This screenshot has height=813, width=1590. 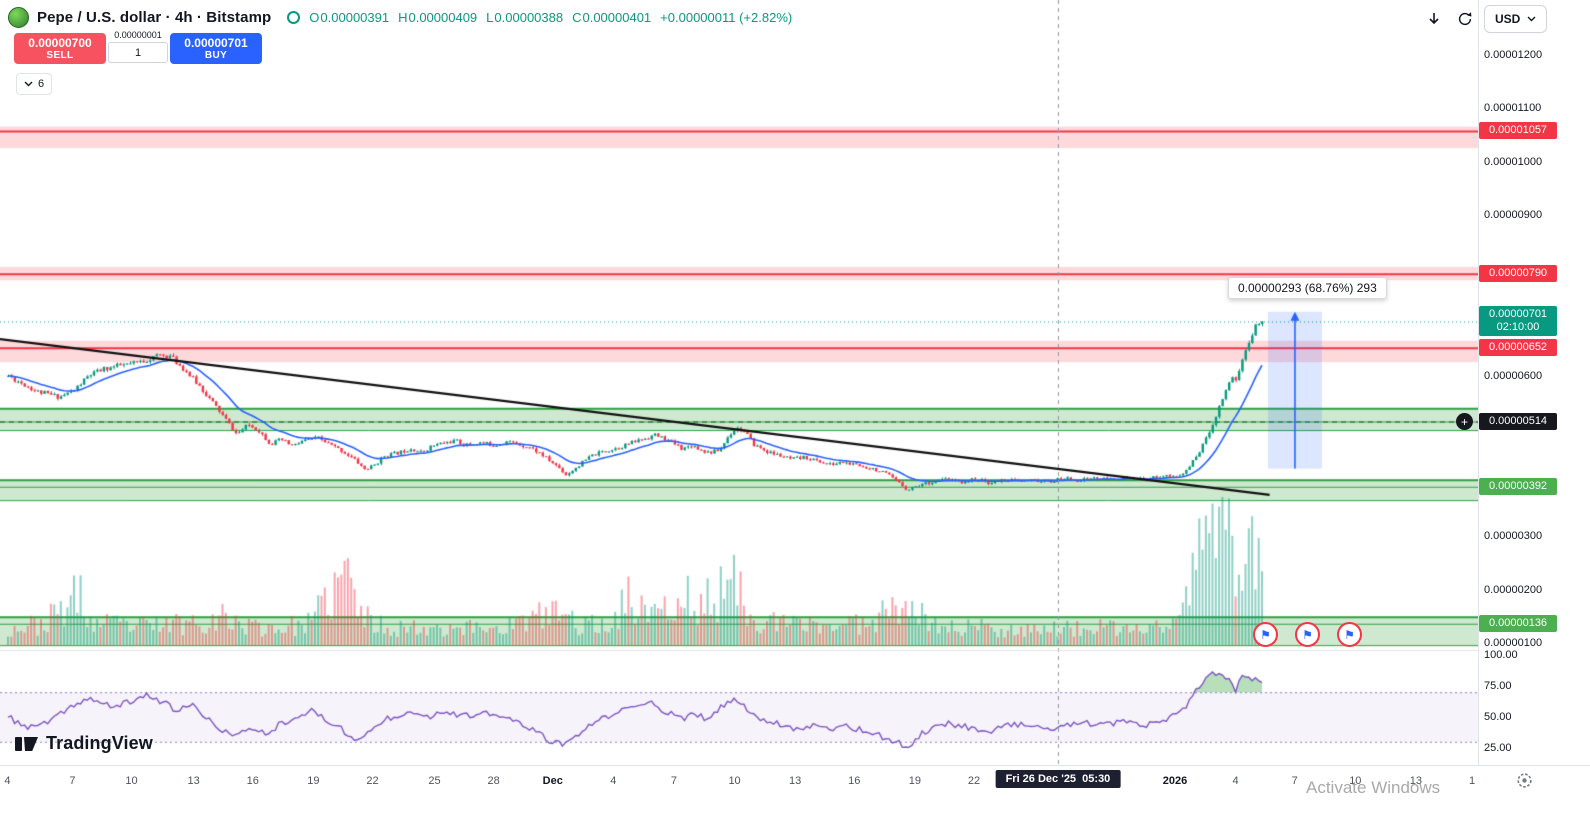 What do you see at coordinates (60, 55) in the screenshot?
I see `sell-label: SELL` at bounding box center [60, 55].